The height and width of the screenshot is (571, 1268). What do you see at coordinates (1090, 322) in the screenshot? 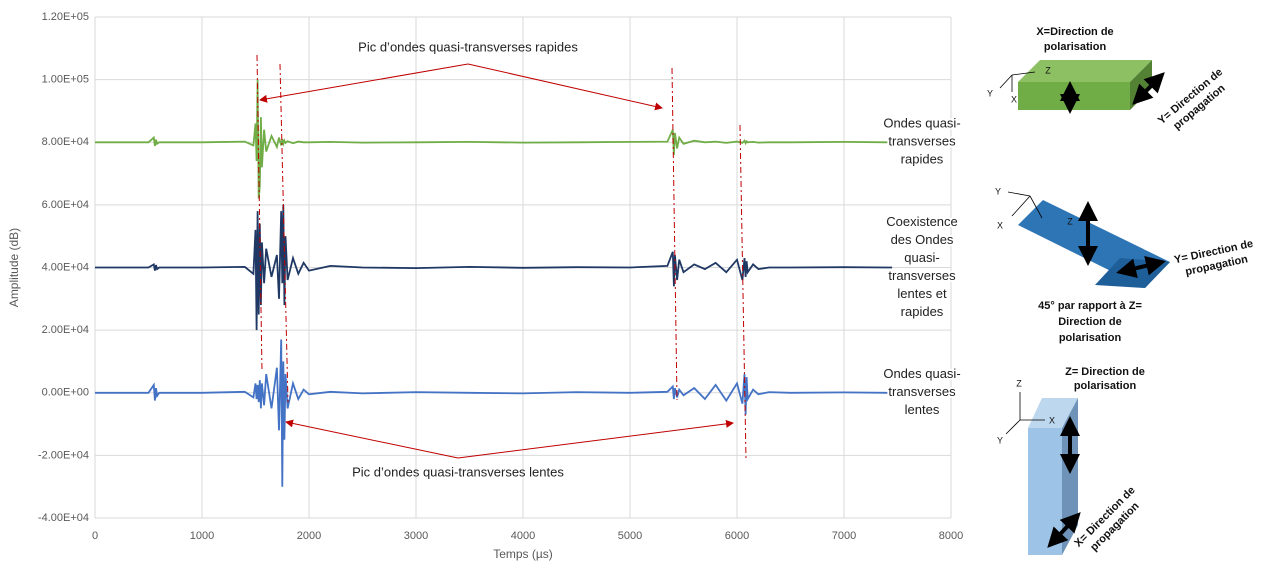
I see `diagram-label: Direction de` at bounding box center [1090, 322].